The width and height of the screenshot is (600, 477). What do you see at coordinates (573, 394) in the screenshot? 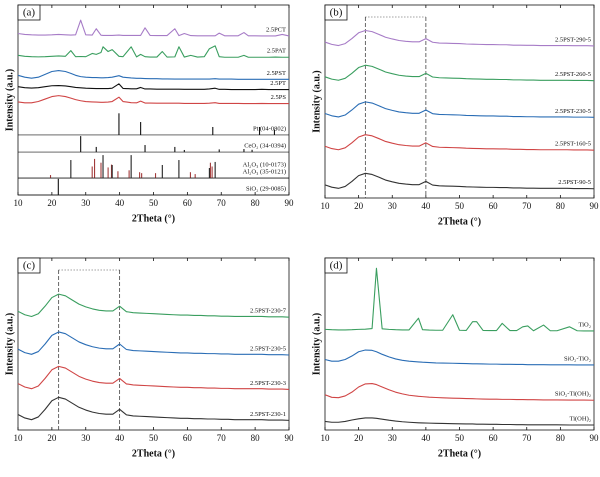
I see `series-label: SiO₂-Ti(OH)₂` at bounding box center [573, 394].